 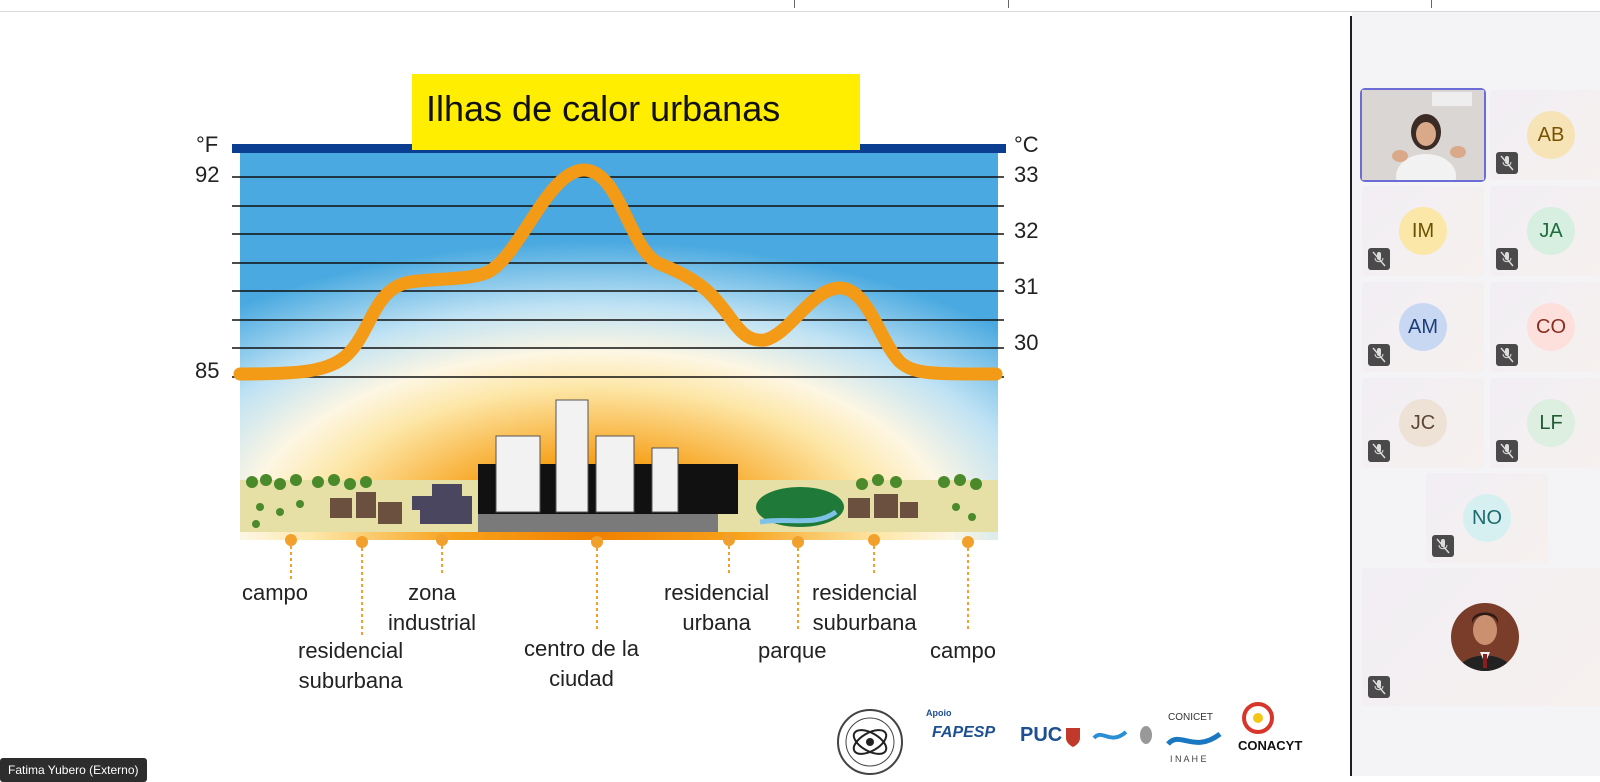 I want to click on avatar: IM, so click(x=1423, y=231).